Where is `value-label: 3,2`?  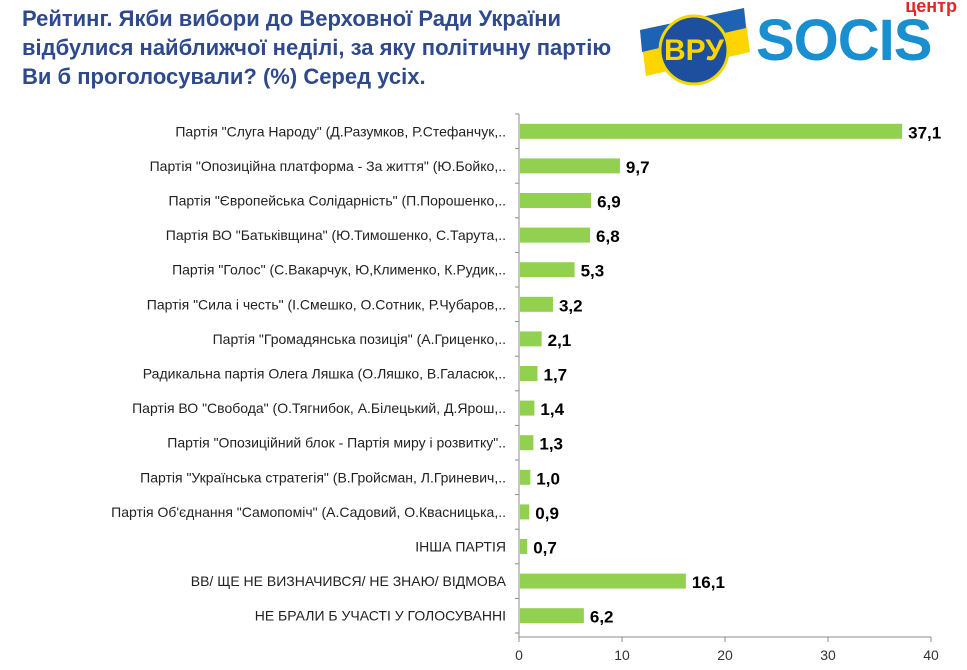
value-label: 3,2 is located at coordinates (571, 305).